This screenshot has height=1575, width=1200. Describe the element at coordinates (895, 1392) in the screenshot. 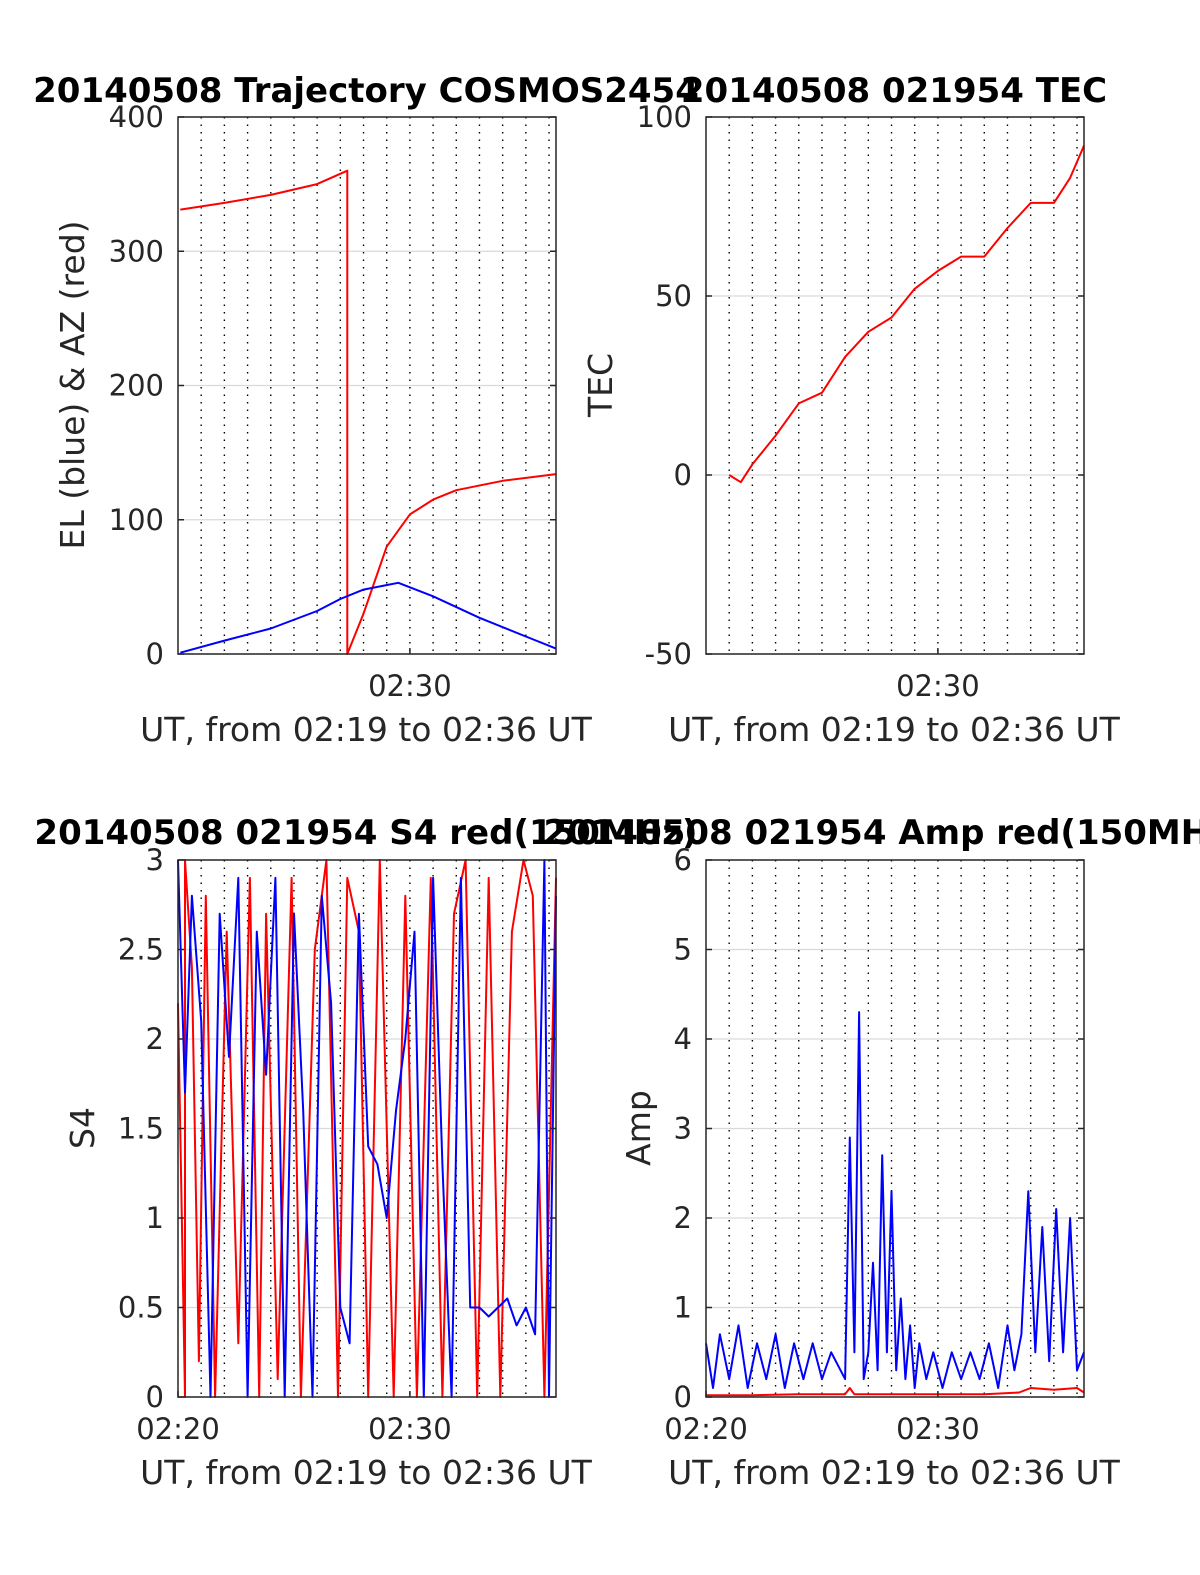

I see `amp-series-amp_red-line` at that location.